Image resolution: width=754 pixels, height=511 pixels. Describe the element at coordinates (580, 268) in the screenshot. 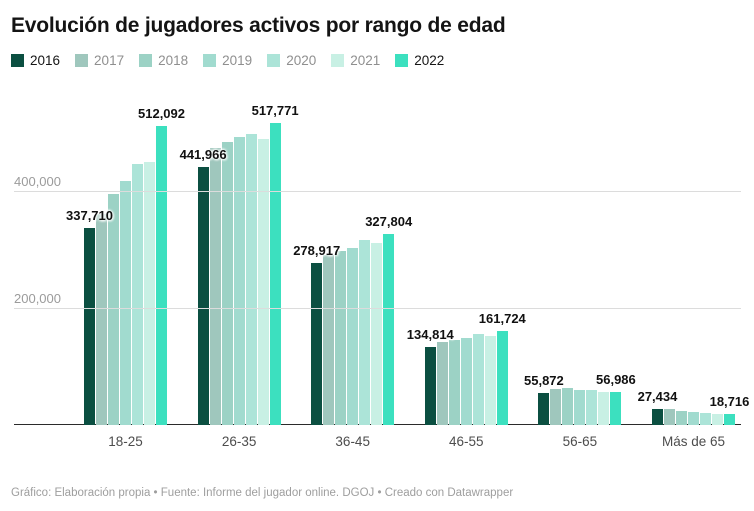

I see `bars-56-65: 55,872 56,986` at that location.